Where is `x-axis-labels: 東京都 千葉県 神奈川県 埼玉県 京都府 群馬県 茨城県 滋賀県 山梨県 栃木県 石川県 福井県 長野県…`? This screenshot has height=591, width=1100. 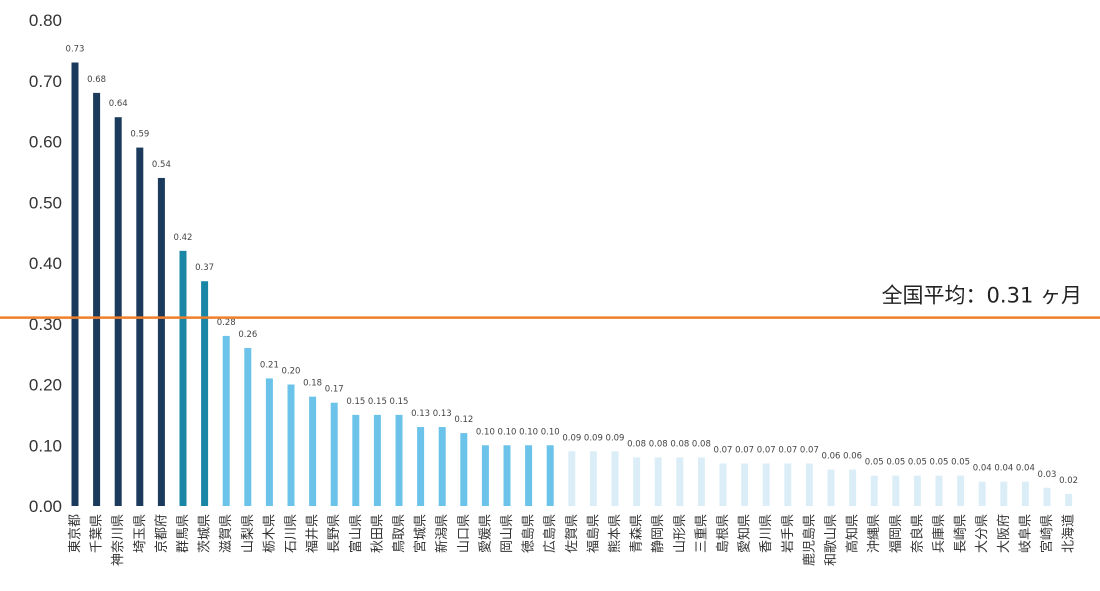 x-axis-labels: 東京都 千葉県 神奈川県 埼玉県 京都府 群馬県 茨城県 滋賀県 山梨県 栃木県 石川県 福井県 長野県… is located at coordinates (572, 540).